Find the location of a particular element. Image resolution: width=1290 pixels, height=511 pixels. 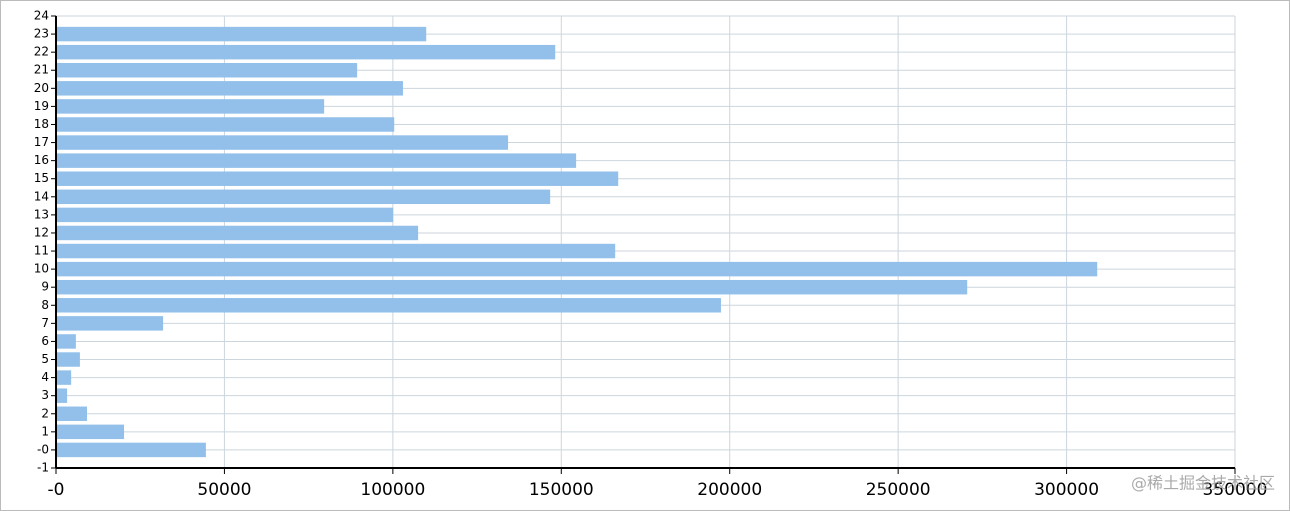

watermark: @稀土掘金技术社区 is located at coordinates (1203, 483).